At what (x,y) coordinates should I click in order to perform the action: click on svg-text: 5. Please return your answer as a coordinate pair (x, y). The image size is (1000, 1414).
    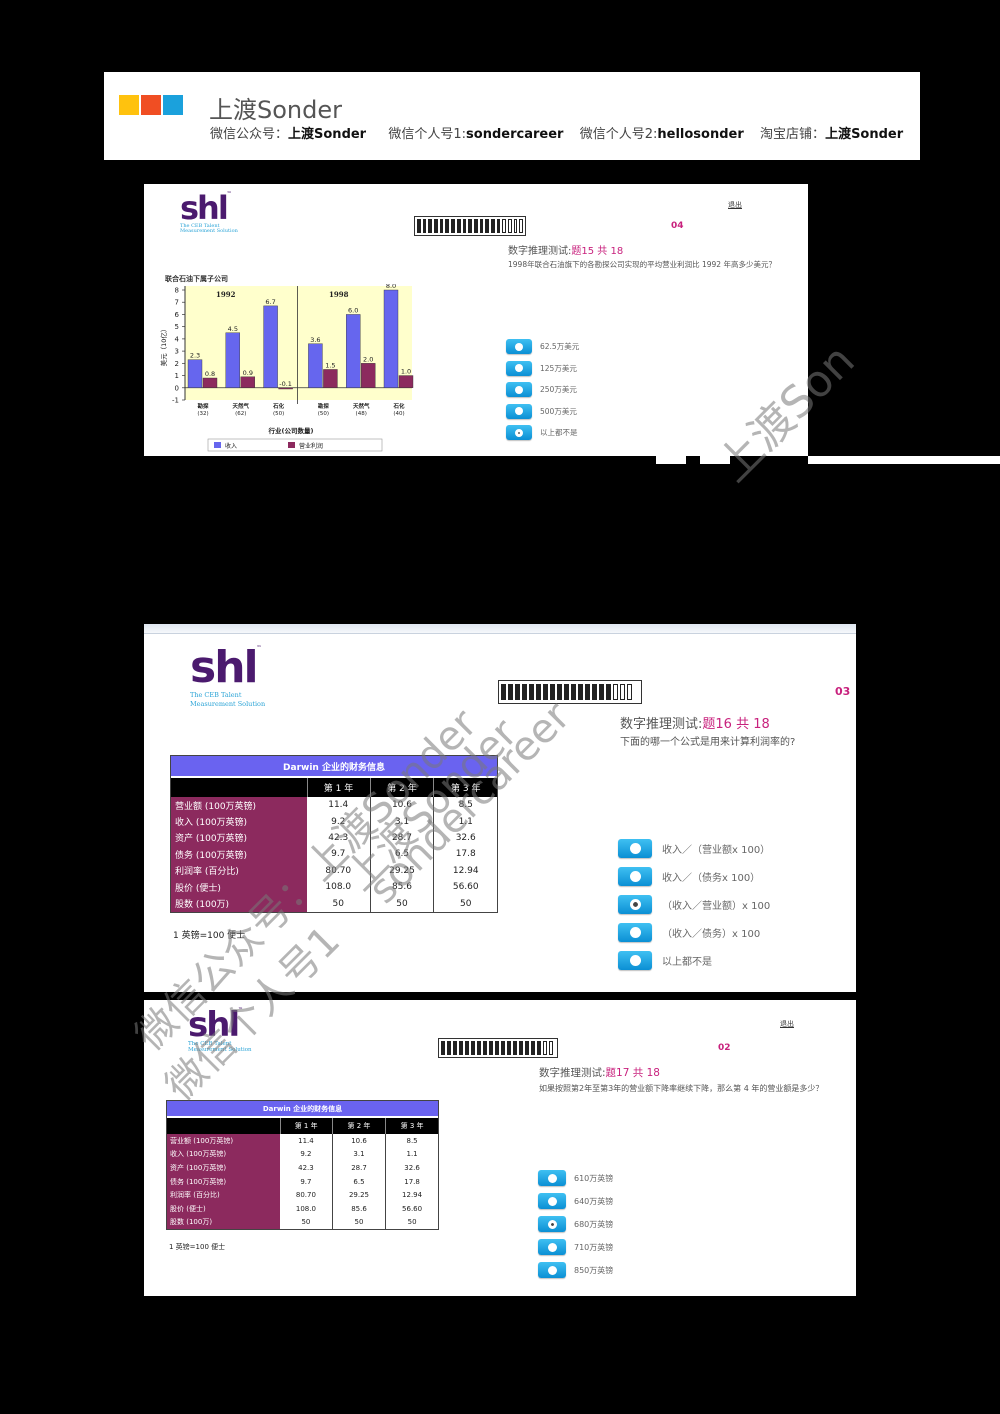
    Looking at the image, I should click on (177, 327).